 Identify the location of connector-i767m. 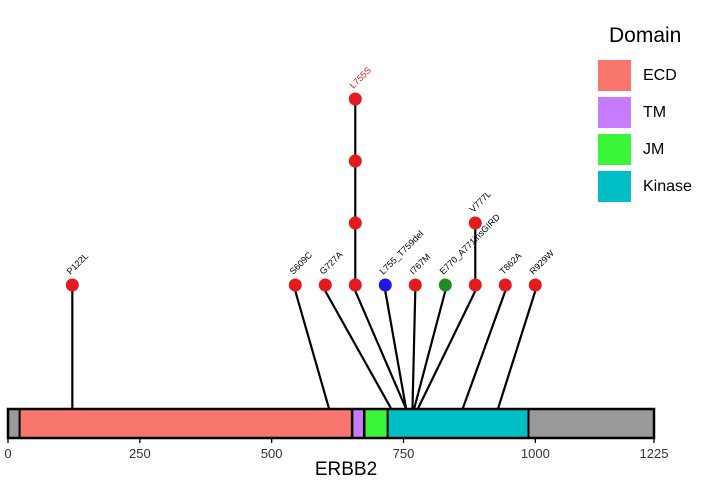
(414, 350).